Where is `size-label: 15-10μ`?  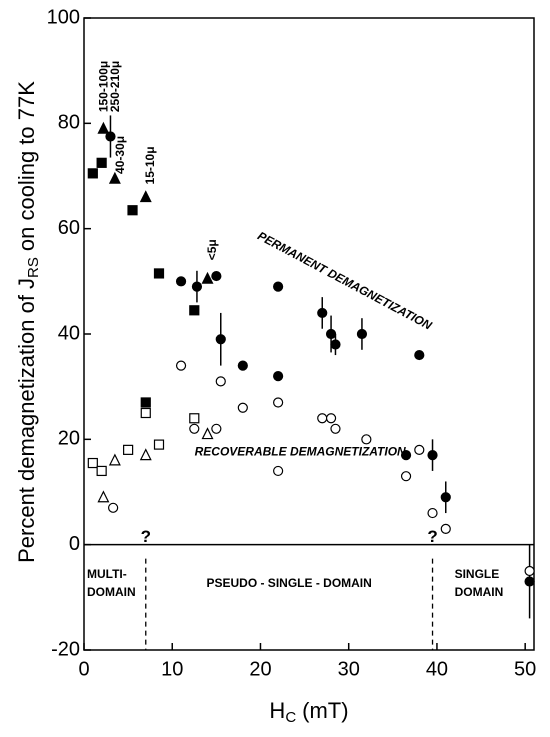
size-label: 15-10μ is located at coordinates (150, 165).